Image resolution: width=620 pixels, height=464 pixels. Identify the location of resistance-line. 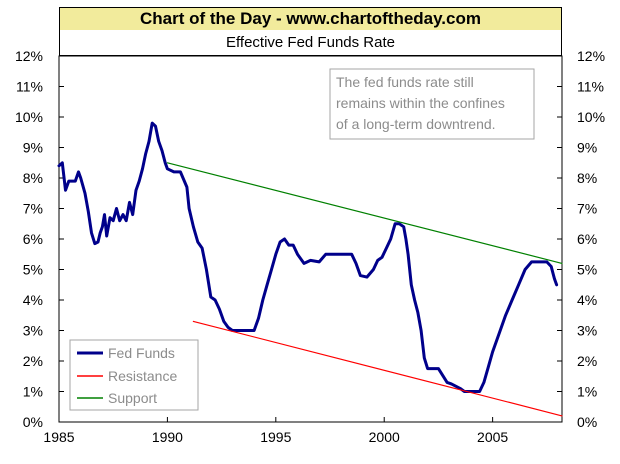
(377, 368).